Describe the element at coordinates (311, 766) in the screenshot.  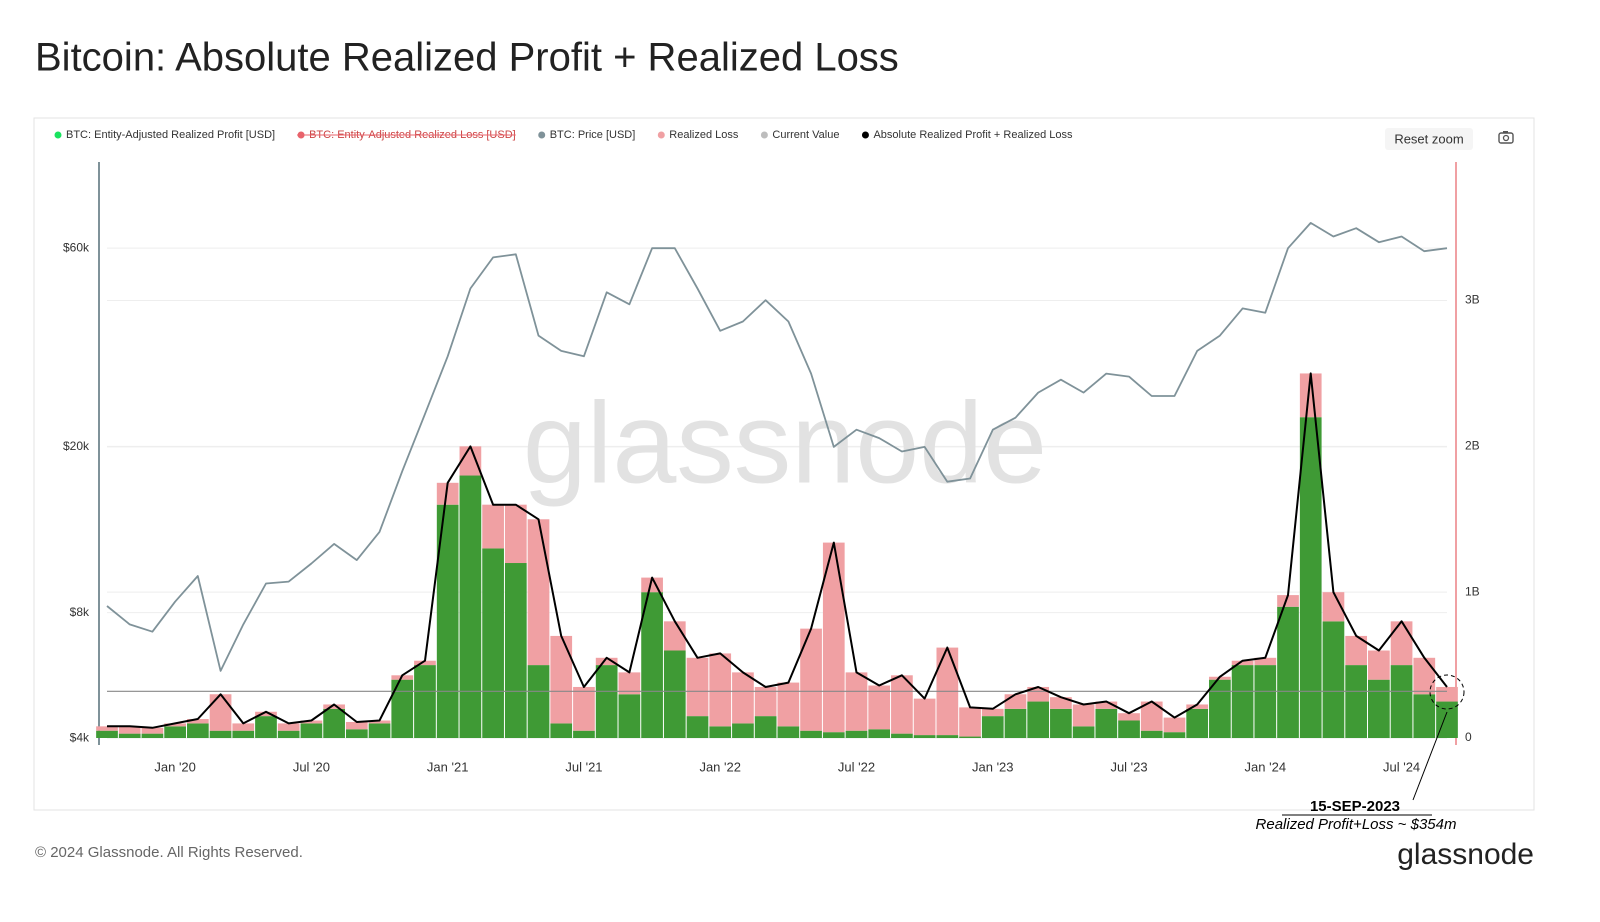
I see `x-tick-label: Jul '20` at that location.